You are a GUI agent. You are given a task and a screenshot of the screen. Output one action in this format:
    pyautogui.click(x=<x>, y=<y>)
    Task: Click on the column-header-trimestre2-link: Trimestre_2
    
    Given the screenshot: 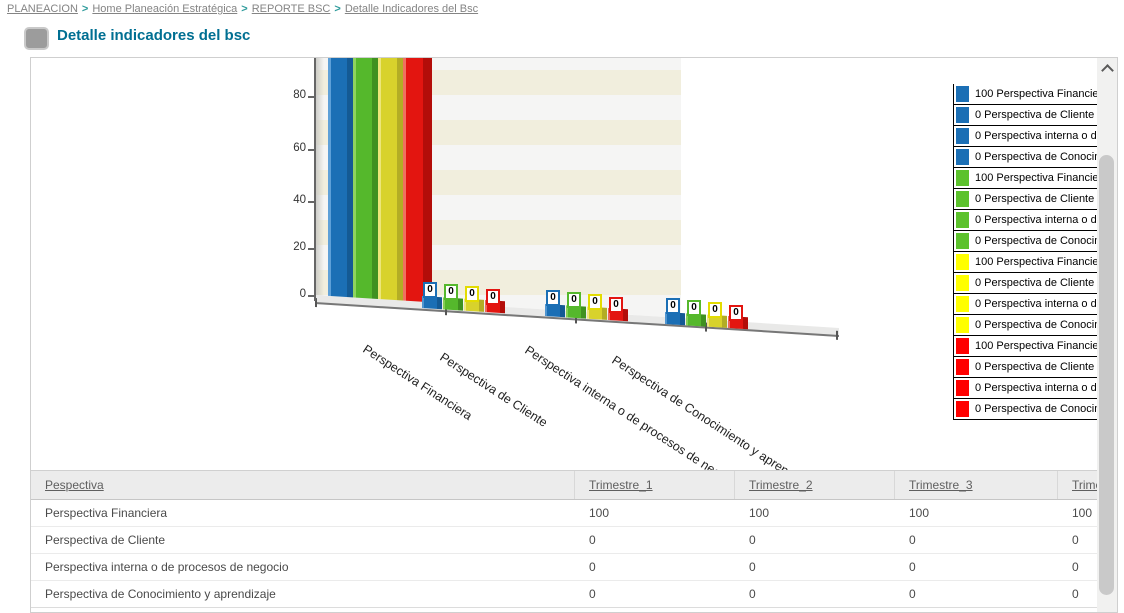 What is the action you would take?
    pyautogui.click(x=781, y=485)
    